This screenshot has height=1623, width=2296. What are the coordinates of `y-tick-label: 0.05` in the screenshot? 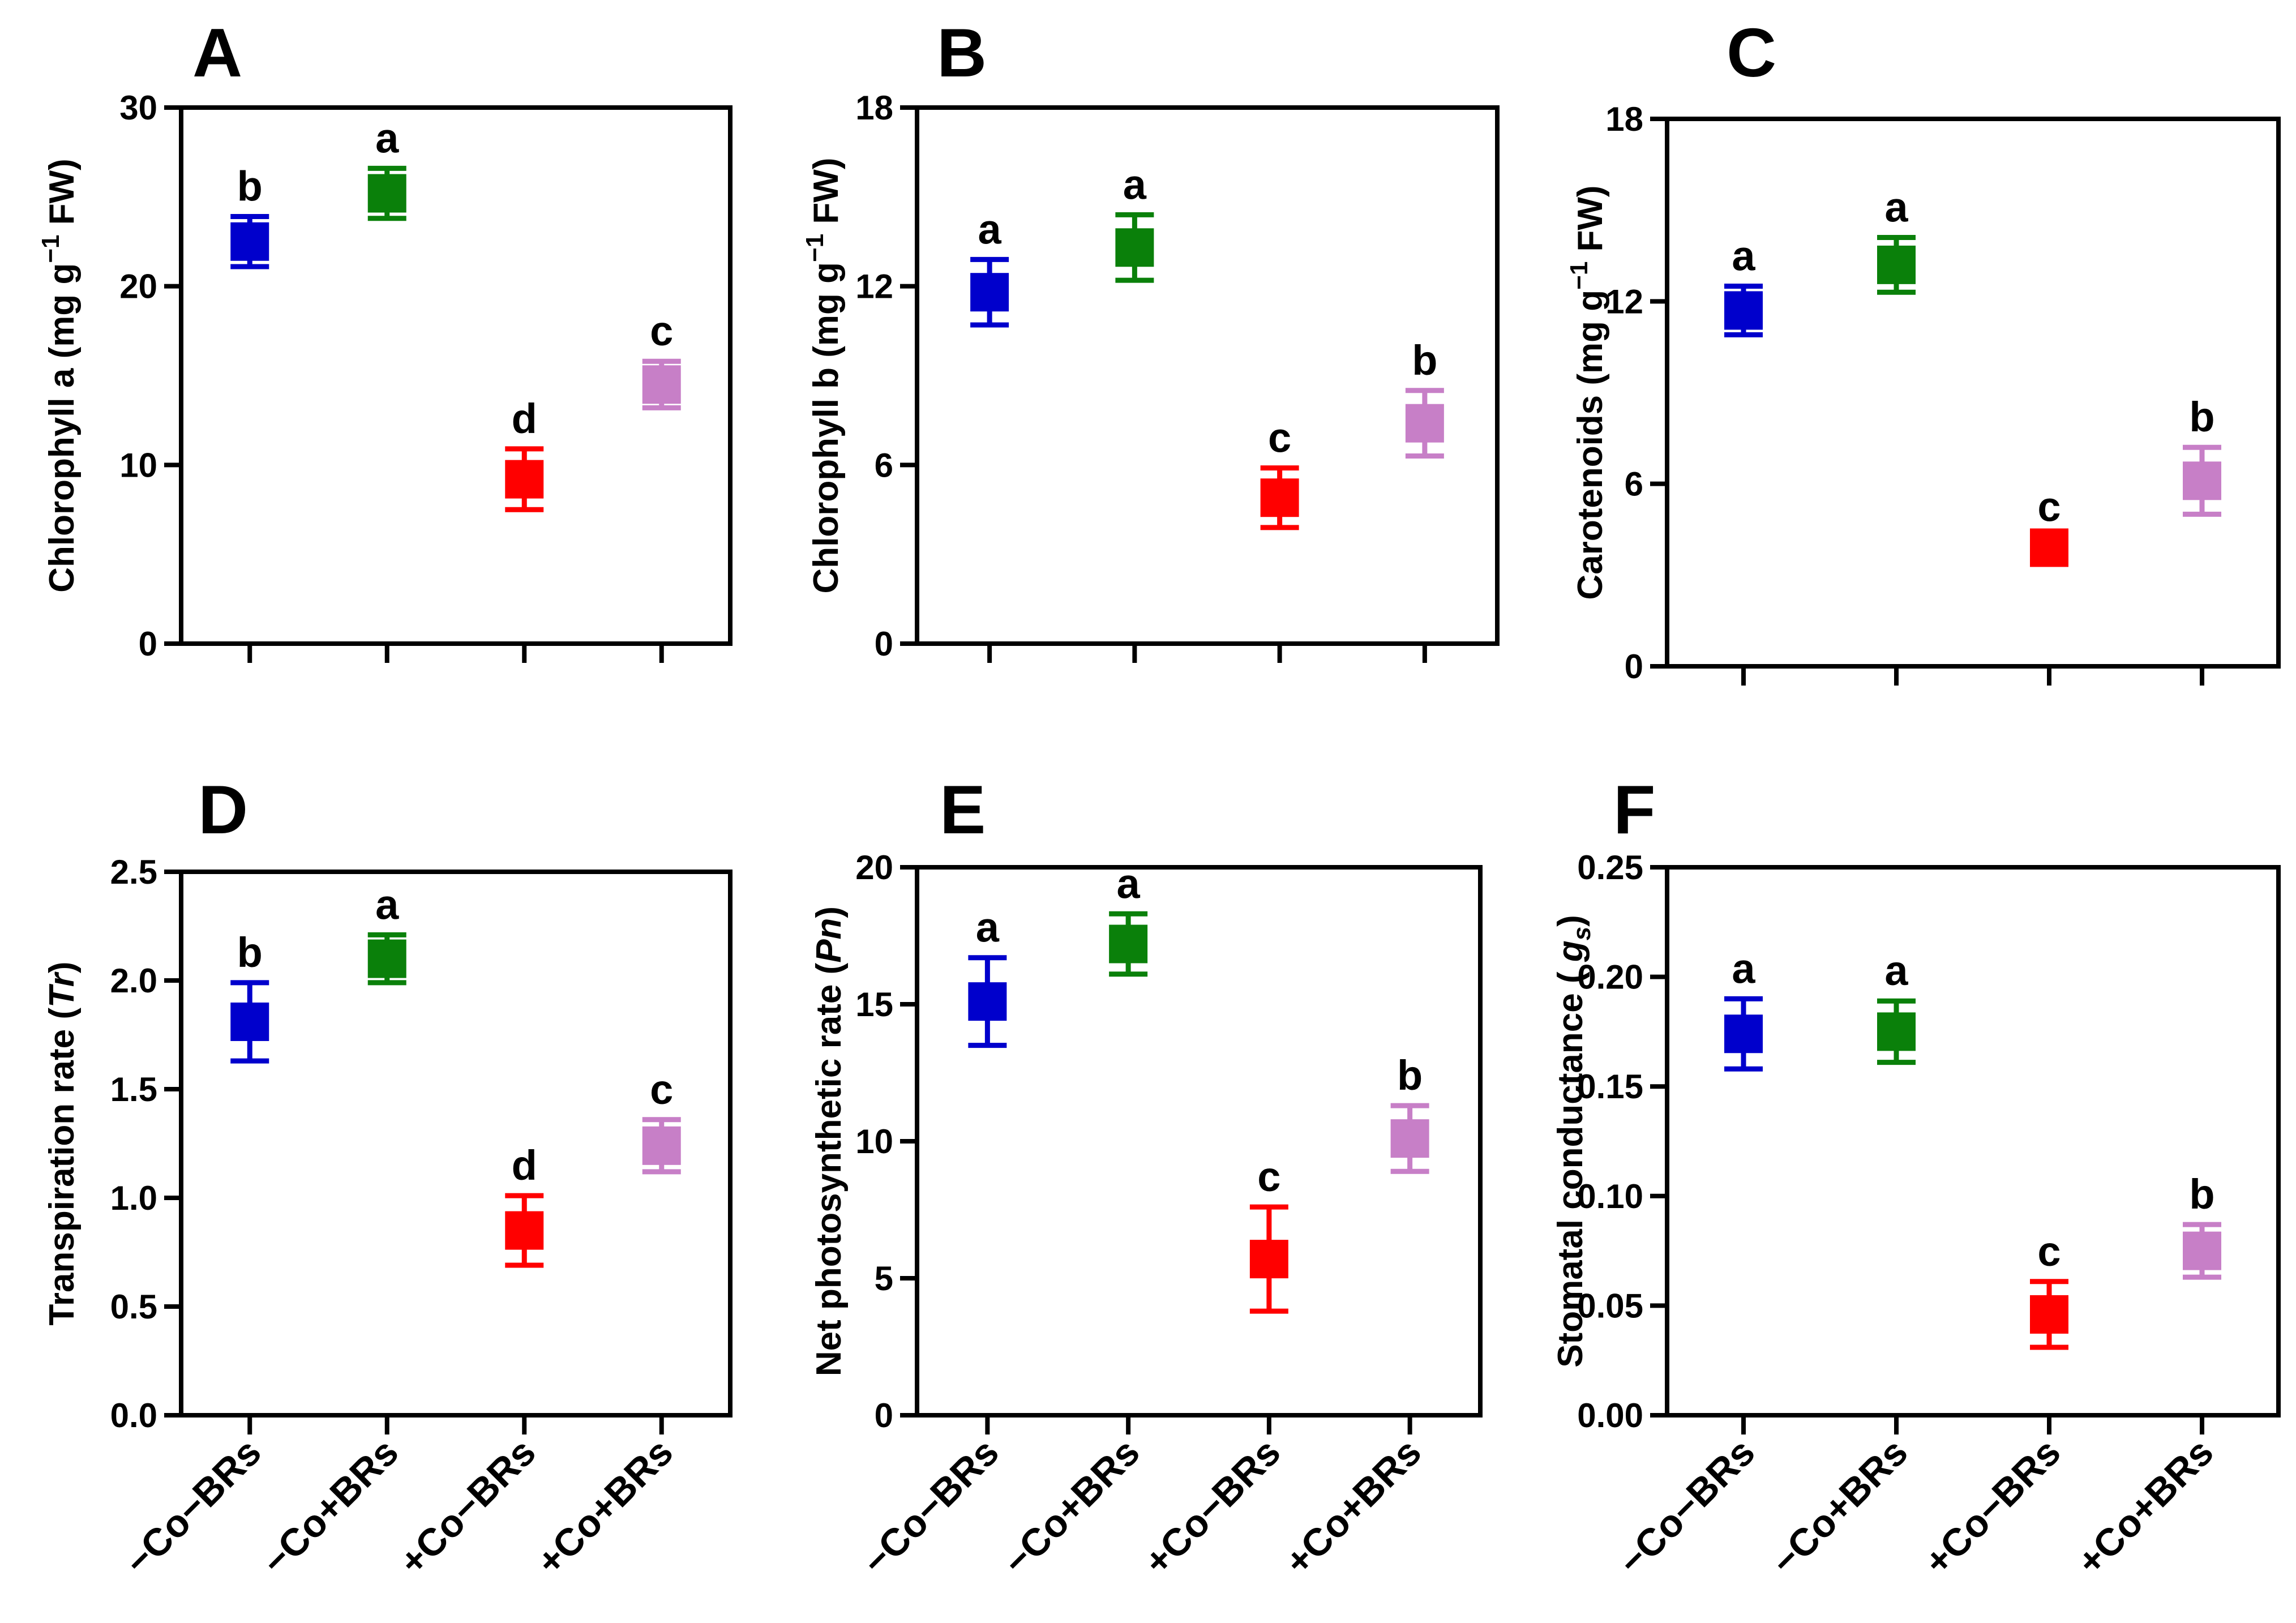 It's located at (1610, 1306).